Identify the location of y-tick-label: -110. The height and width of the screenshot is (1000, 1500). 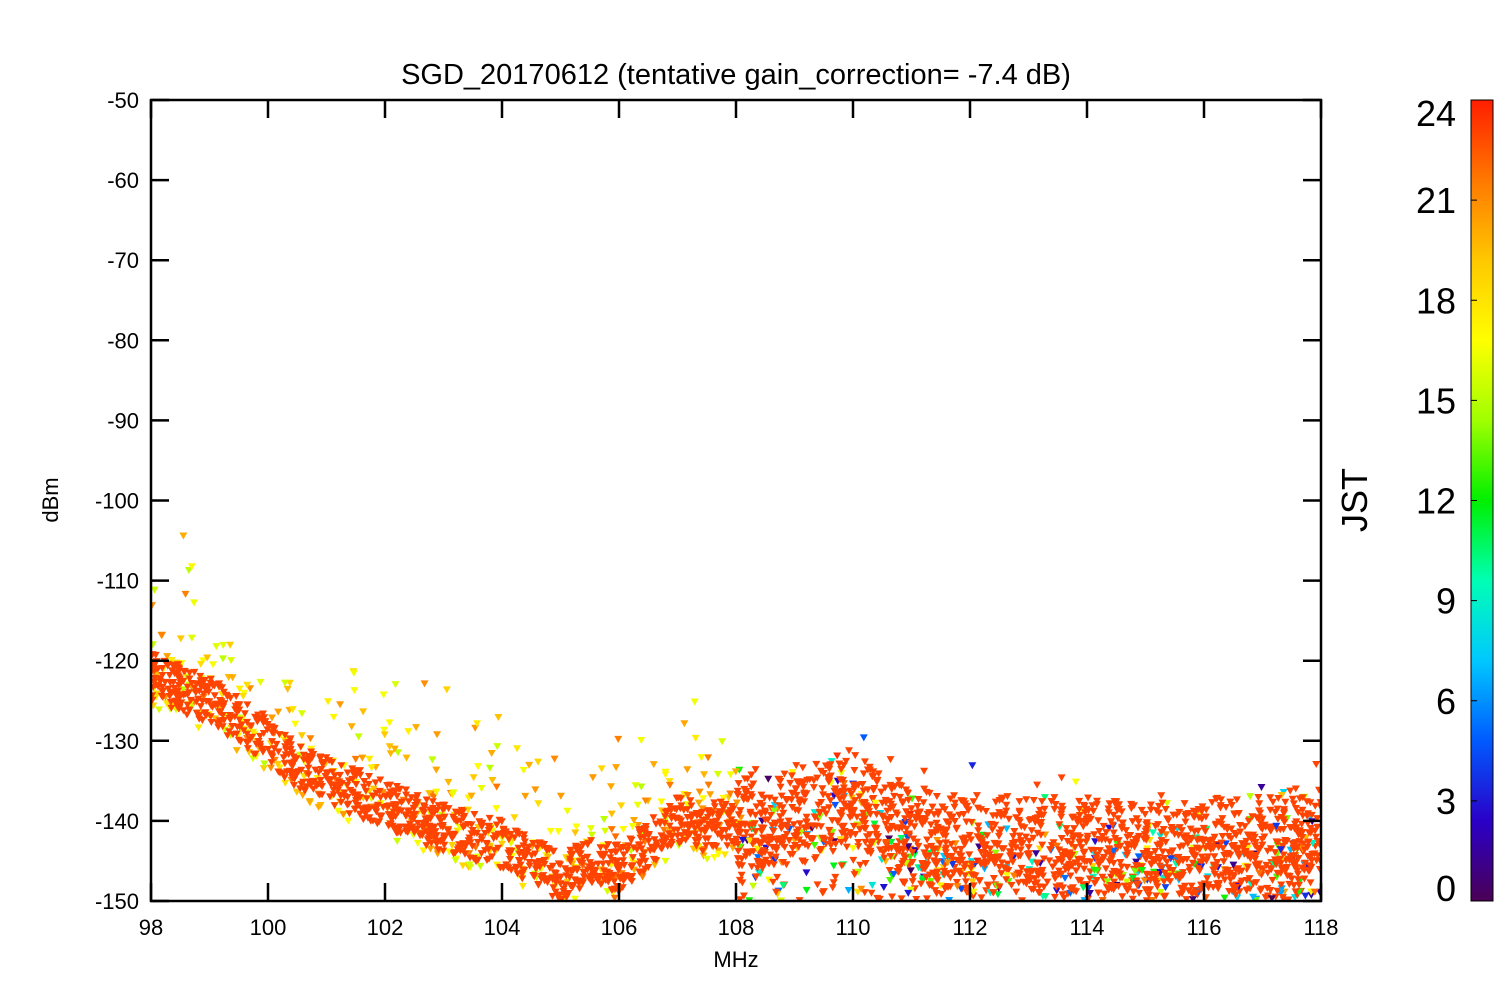
(118, 581).